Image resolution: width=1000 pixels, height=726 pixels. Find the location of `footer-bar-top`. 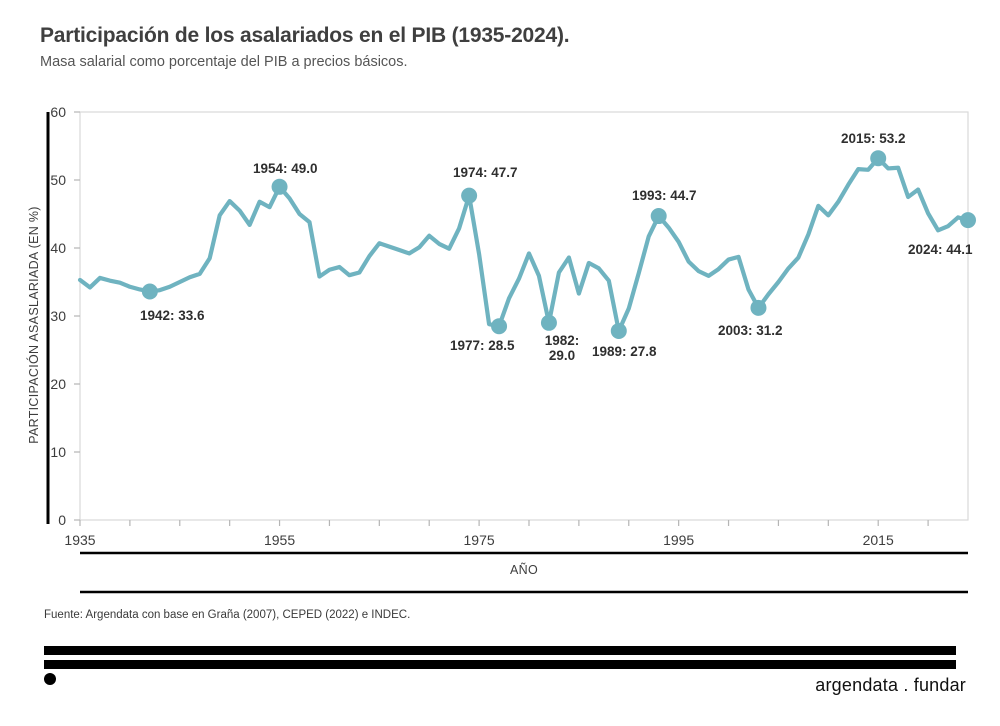

footer-bar-top is located at coordinates (500, 650).